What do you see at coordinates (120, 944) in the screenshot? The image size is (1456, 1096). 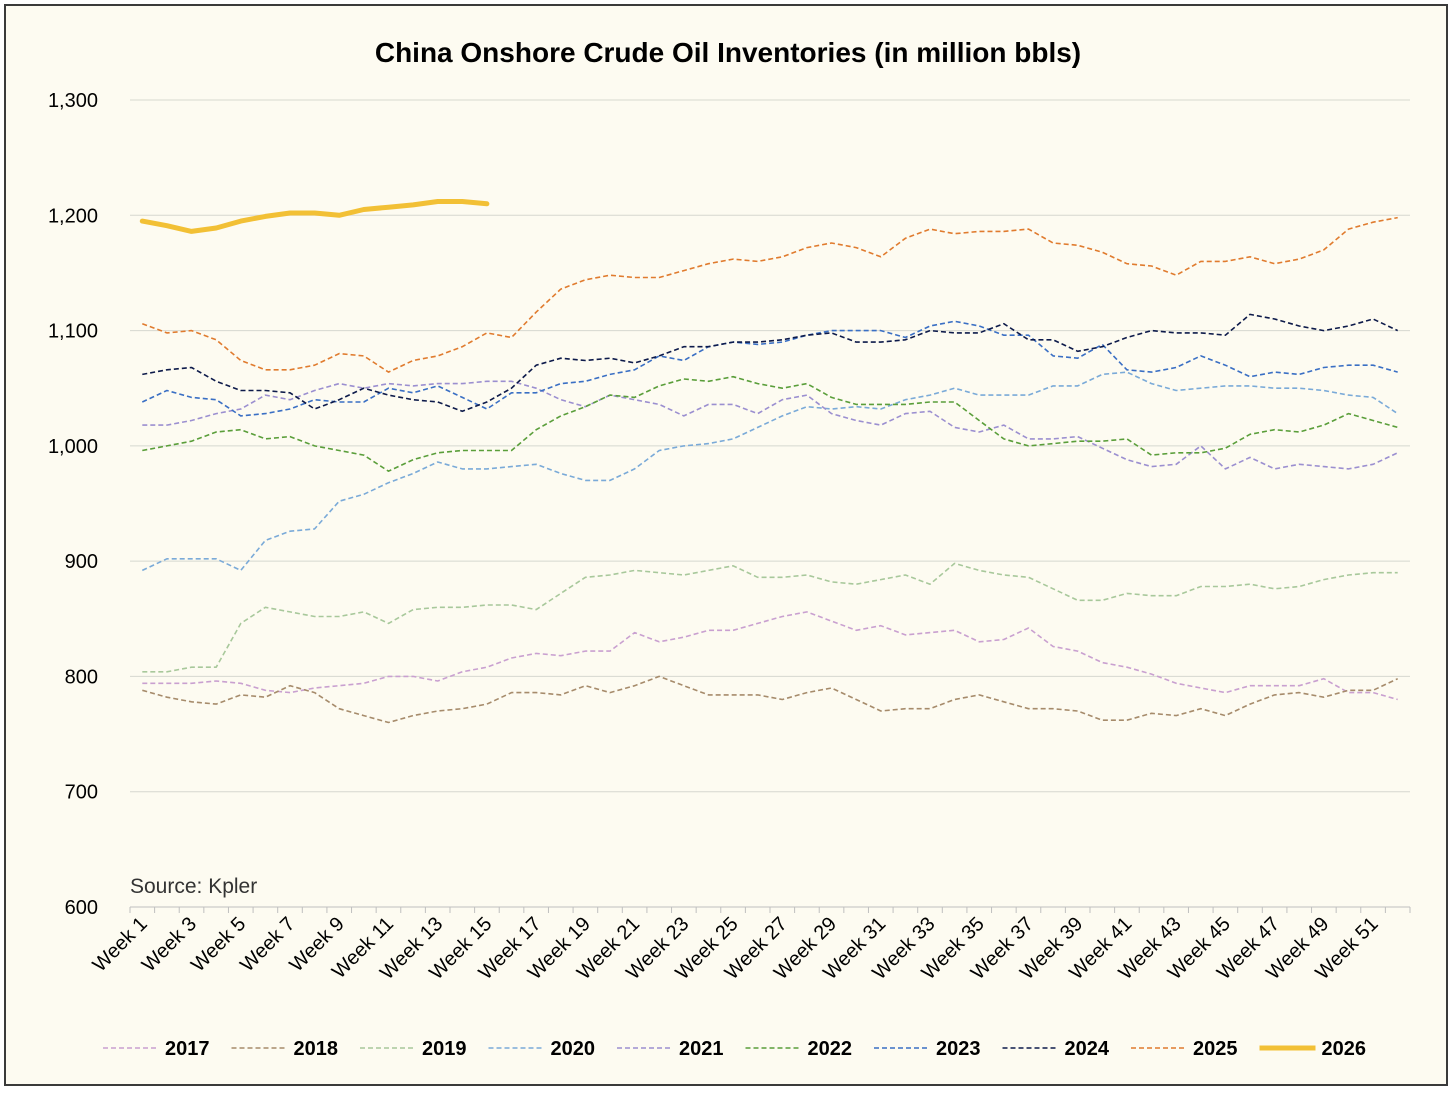 I see `x-tick-label: Week 1` at bounding box center [120, 944].